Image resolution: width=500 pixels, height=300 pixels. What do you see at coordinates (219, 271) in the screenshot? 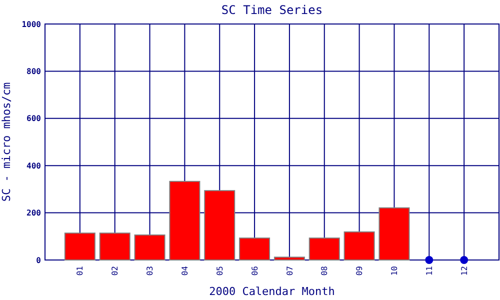
I see `x-tick-label: 05` at bounding box center [219, 271].